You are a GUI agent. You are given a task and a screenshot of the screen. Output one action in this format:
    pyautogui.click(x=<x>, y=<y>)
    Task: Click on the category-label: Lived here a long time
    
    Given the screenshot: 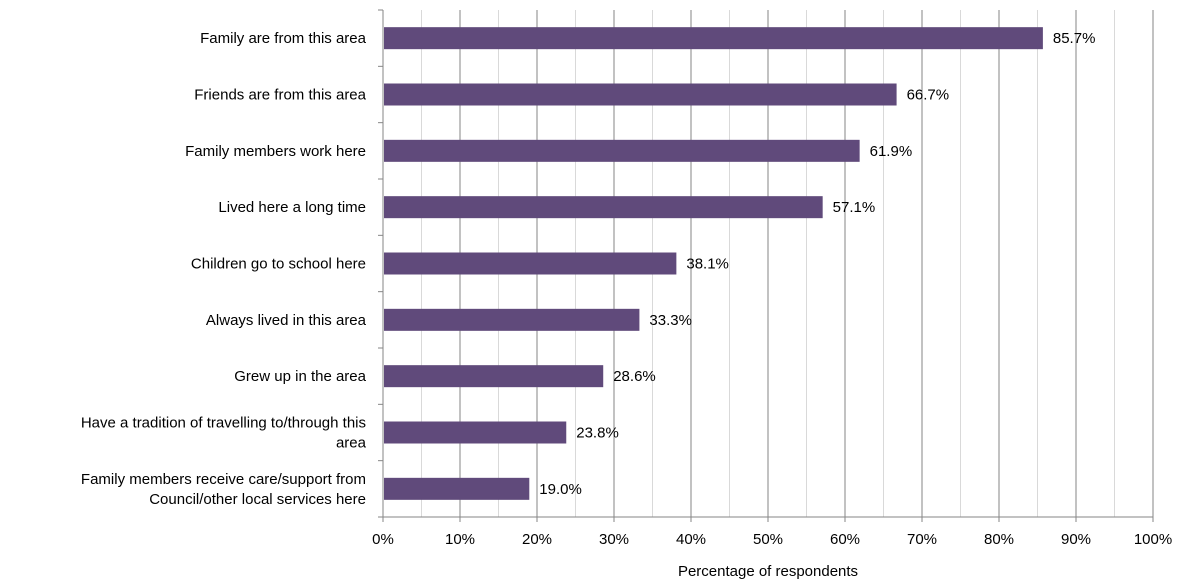 What is the action you would take?
    pyautogui.click(x=292, y=207)
    